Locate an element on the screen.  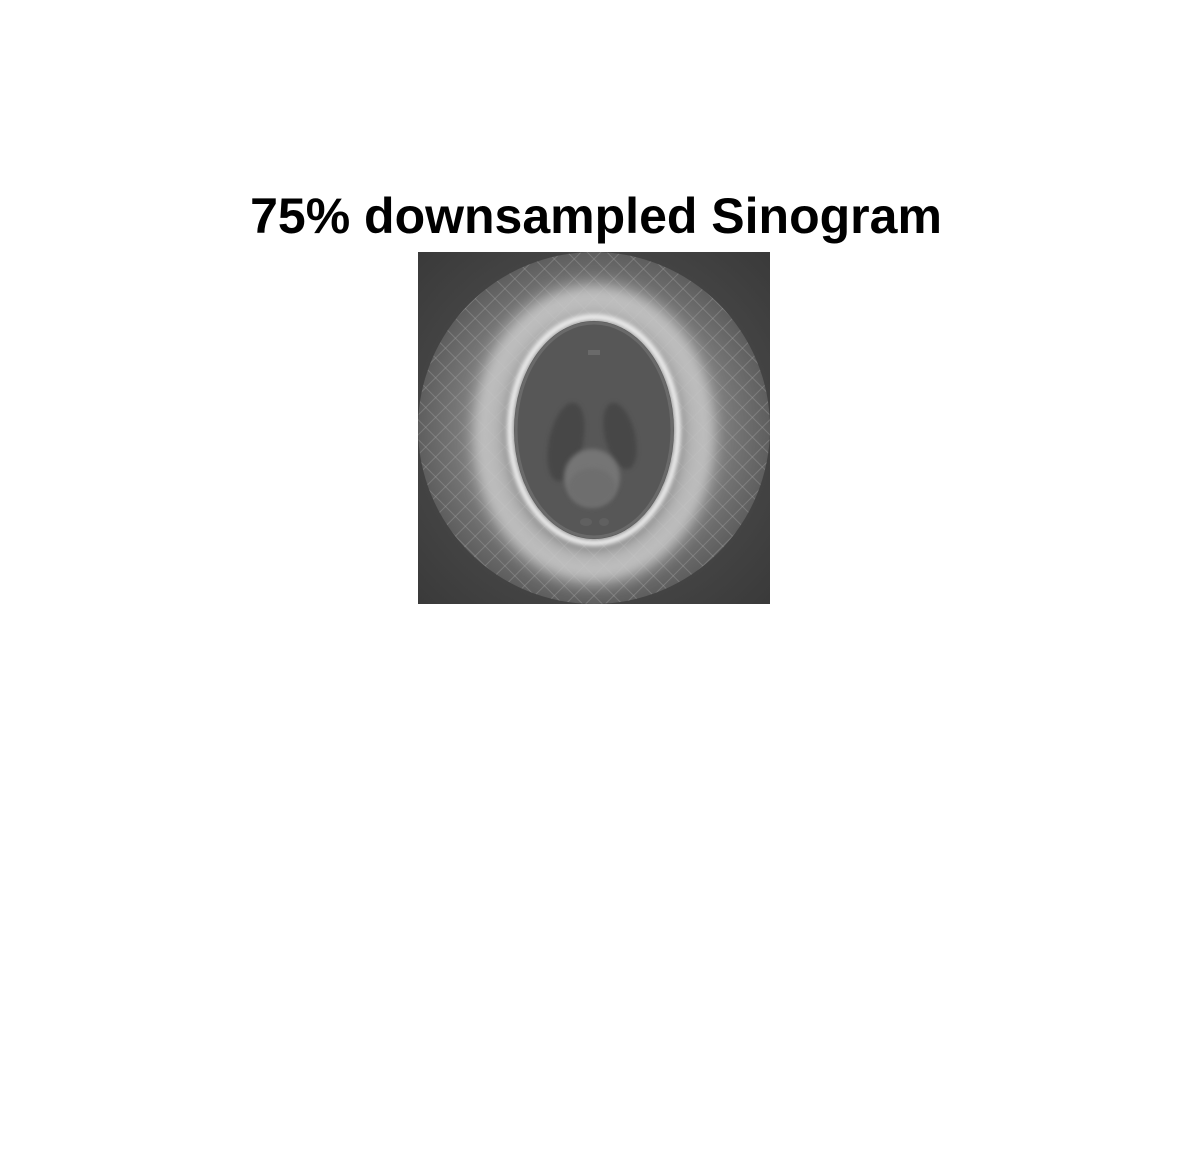
reconstruction-image is located at coordinates (594, 428).